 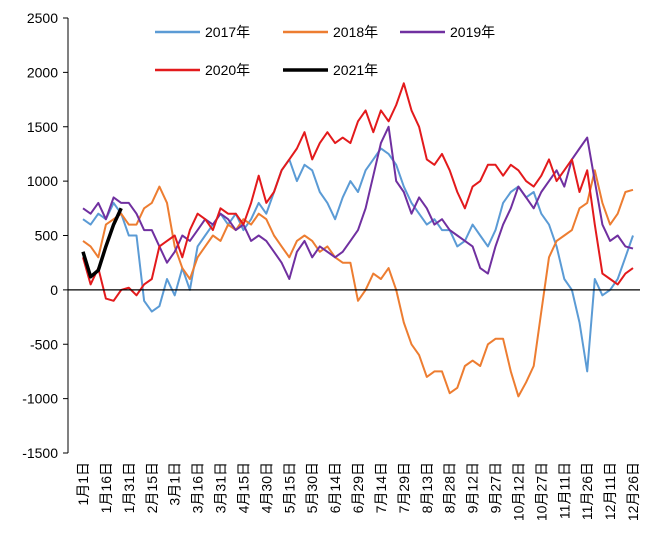 I want to click on x-tick-label: 5月15日, so click(x=289, y=487).